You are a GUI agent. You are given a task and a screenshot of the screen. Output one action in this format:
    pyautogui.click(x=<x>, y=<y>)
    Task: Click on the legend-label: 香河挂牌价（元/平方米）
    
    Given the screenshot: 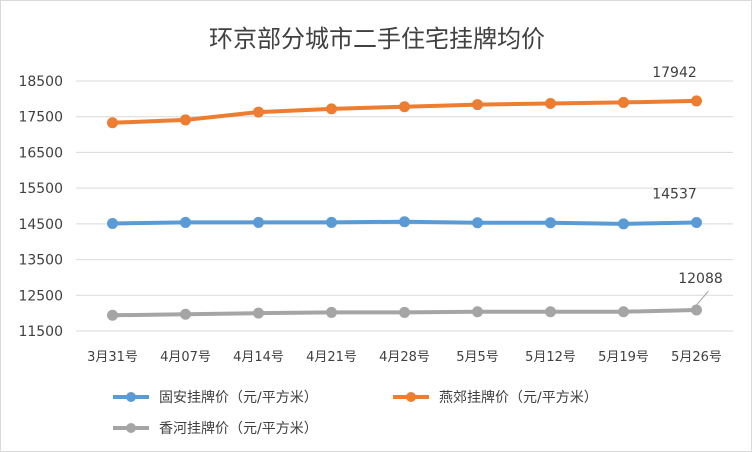 What is the action you would take?
    pyautogui.click(x=238, y=428)
    